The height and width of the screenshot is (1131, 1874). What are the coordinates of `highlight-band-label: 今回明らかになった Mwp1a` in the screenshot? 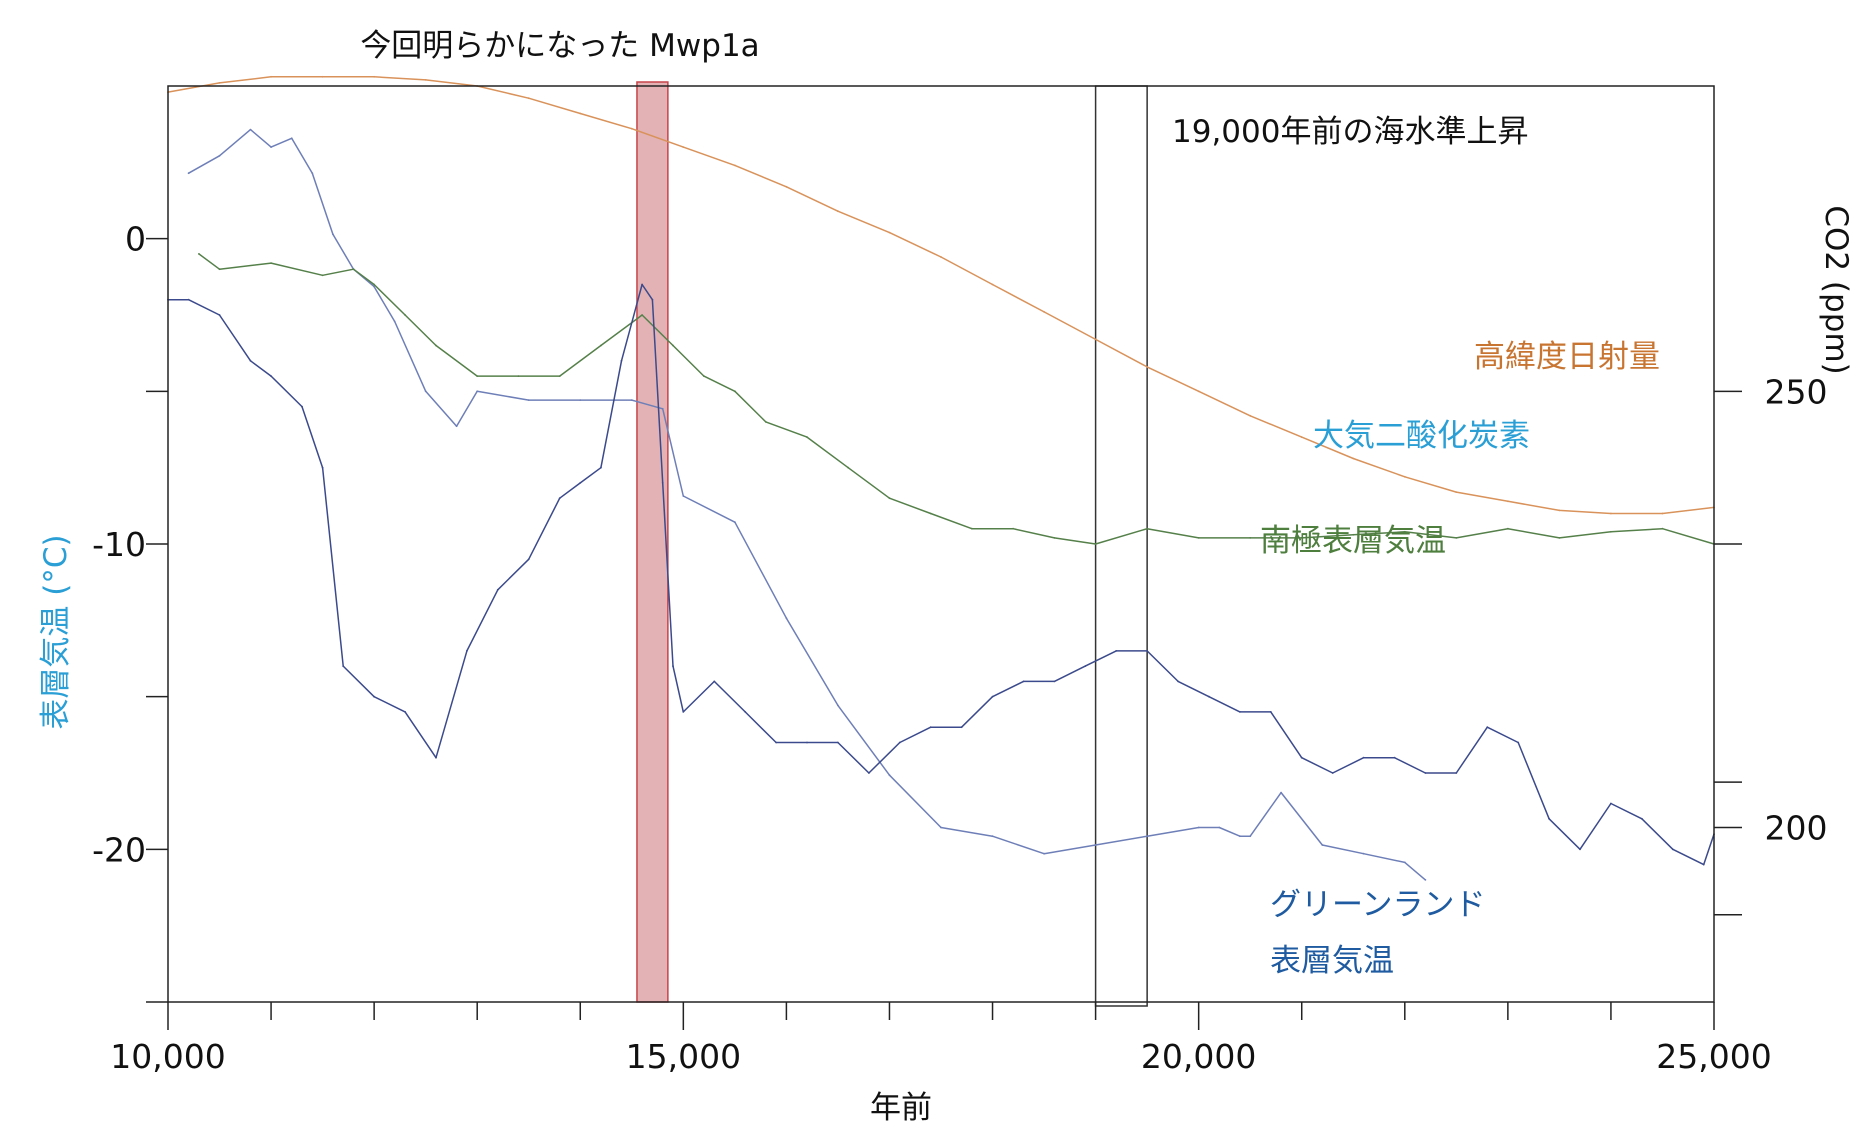 It's located at (559, 46).